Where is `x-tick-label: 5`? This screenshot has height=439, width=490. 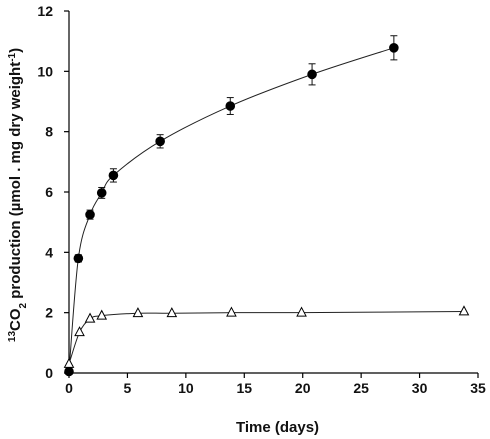
x-tick-label: 5 is located at coordinates (128, 388).